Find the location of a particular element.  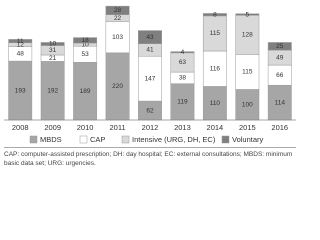

value-label: 48 is located at coordinates (21, 53).